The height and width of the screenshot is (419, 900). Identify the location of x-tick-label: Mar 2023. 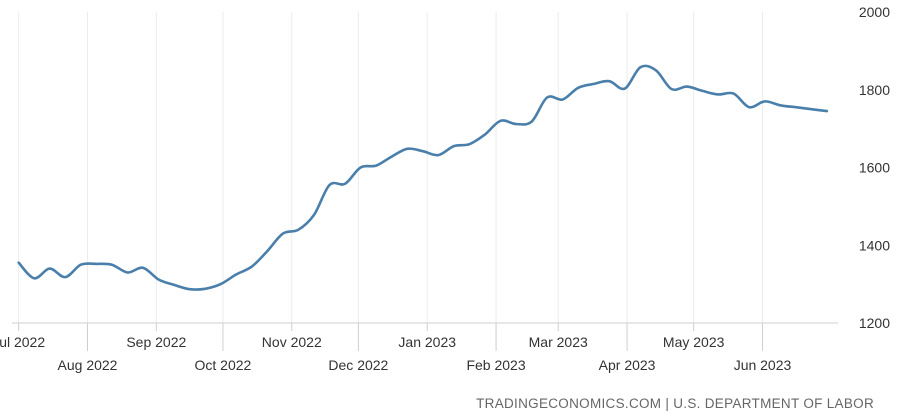
(558, 342).